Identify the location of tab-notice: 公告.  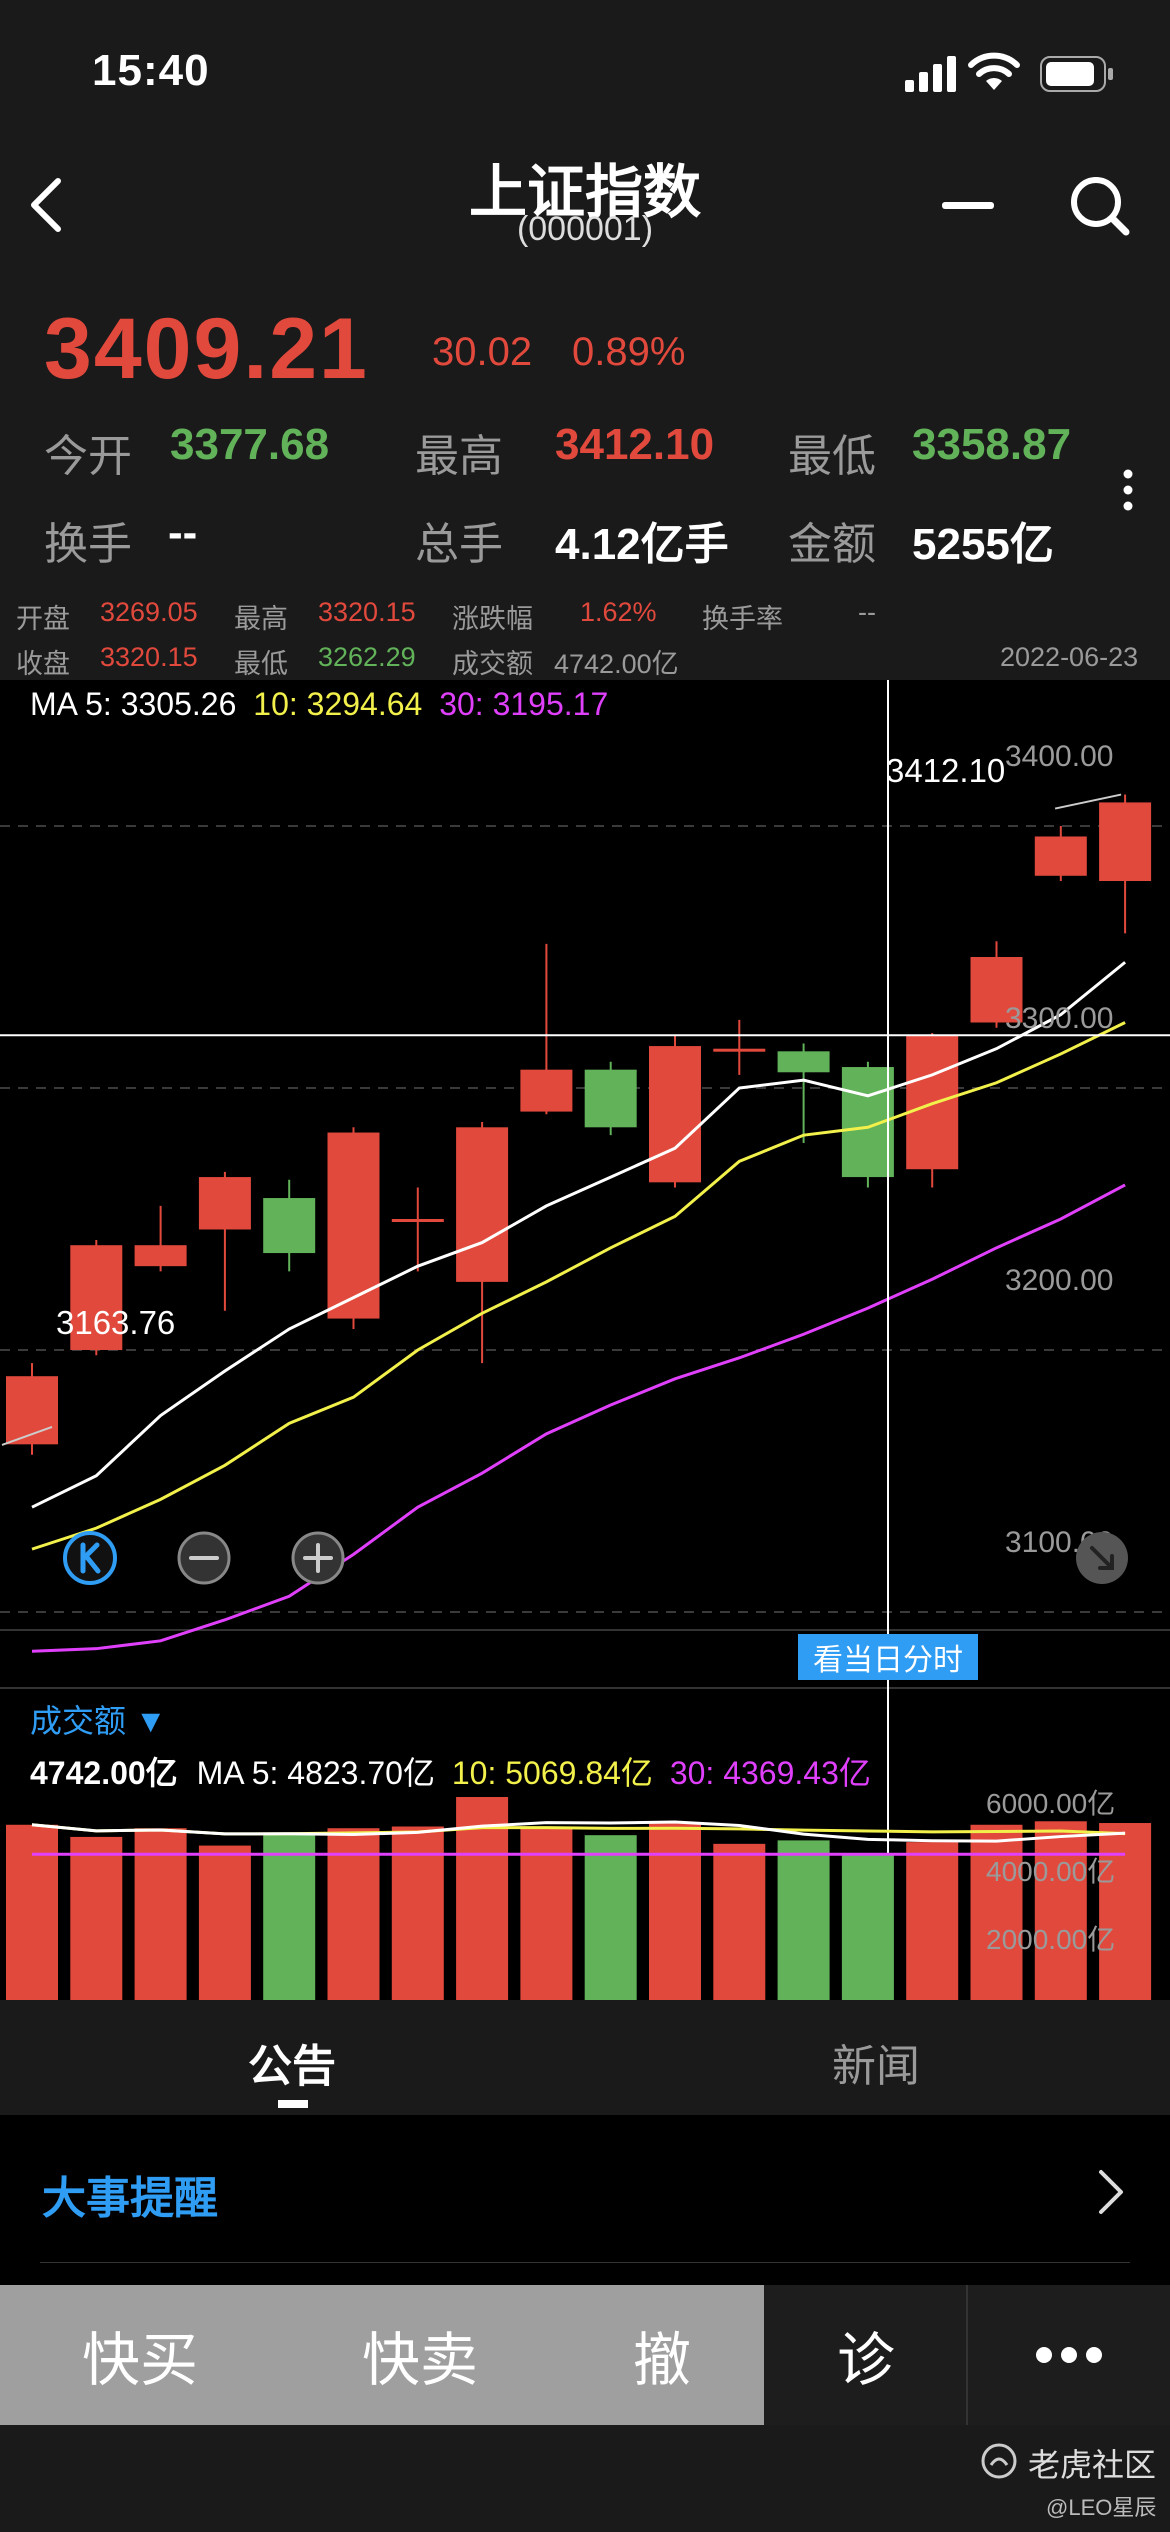
(292, 2066).